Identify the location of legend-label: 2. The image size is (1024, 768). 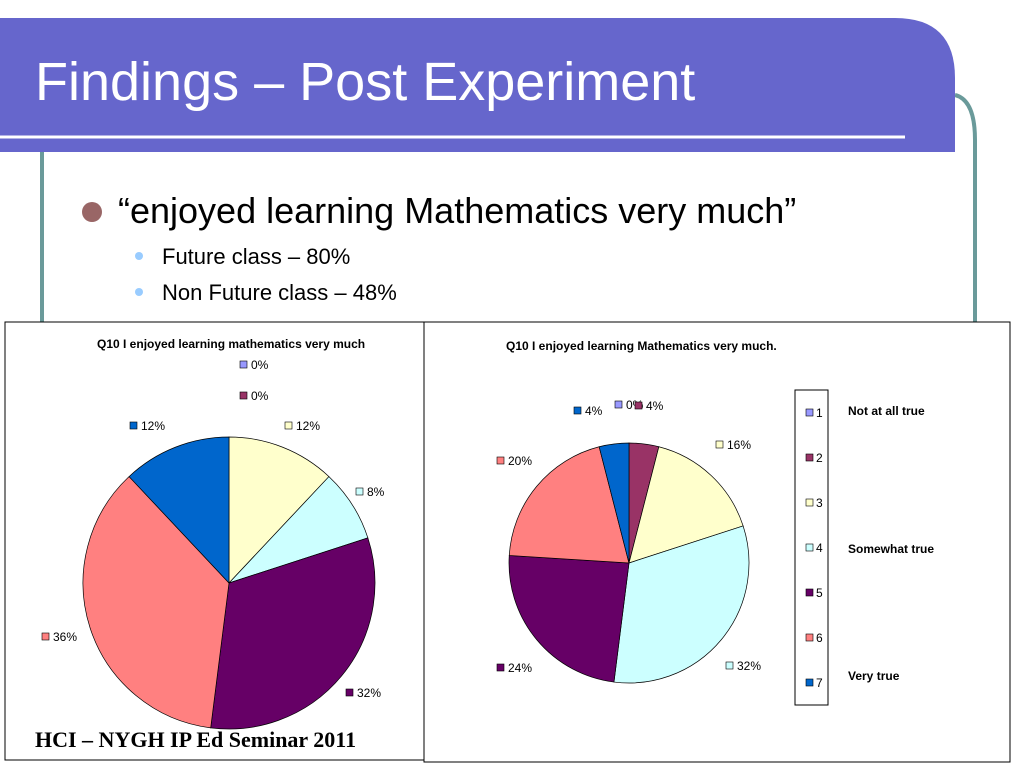
(819, 458).